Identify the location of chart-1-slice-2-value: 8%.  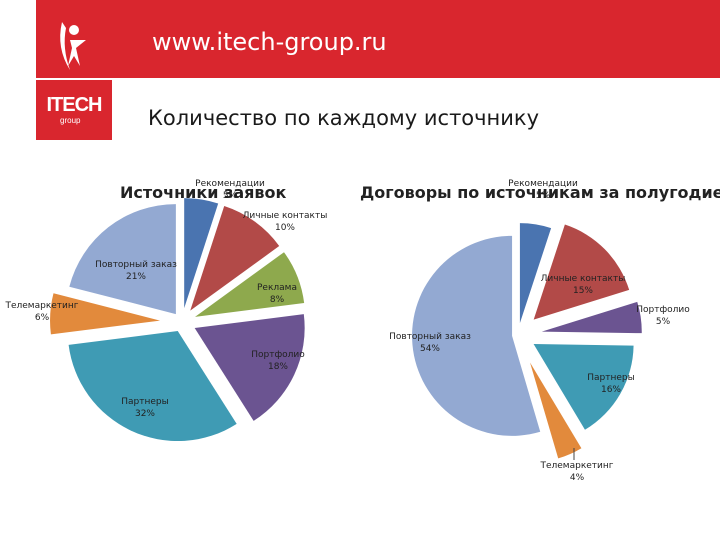
(277, 300).